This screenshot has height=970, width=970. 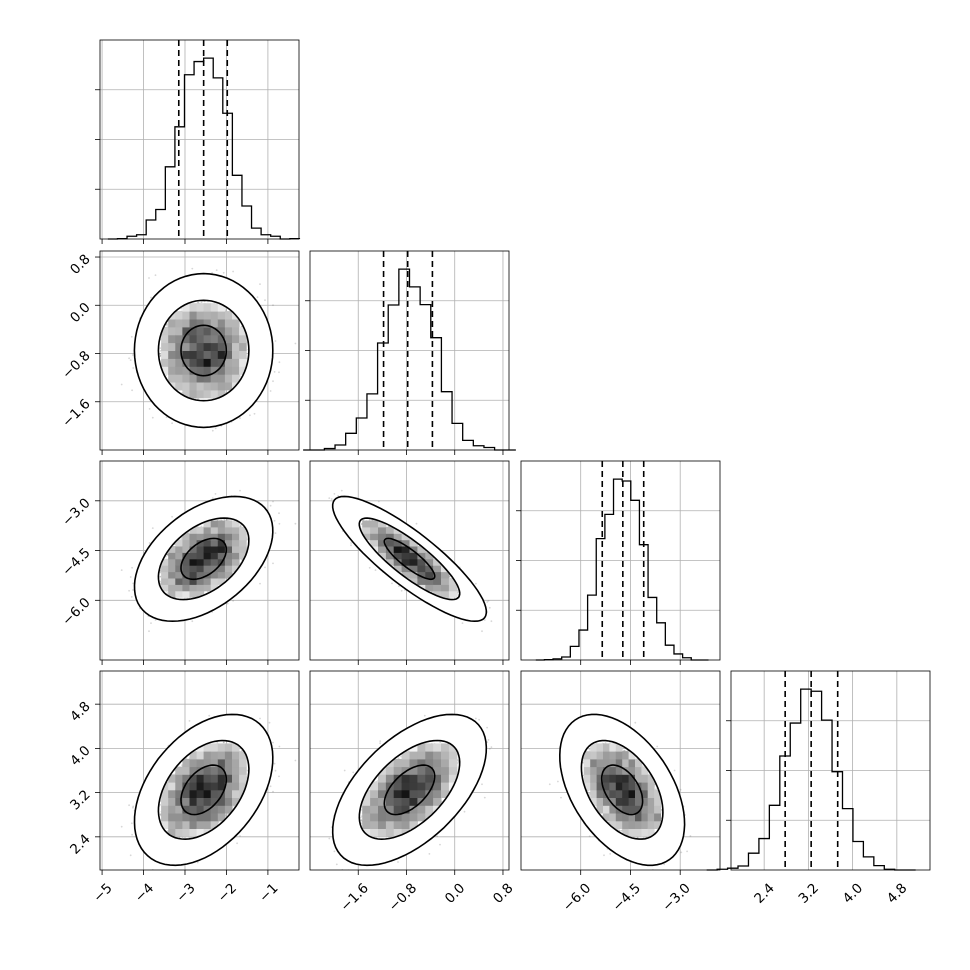 I want to click on density-layer, so click(x=208, y=349).